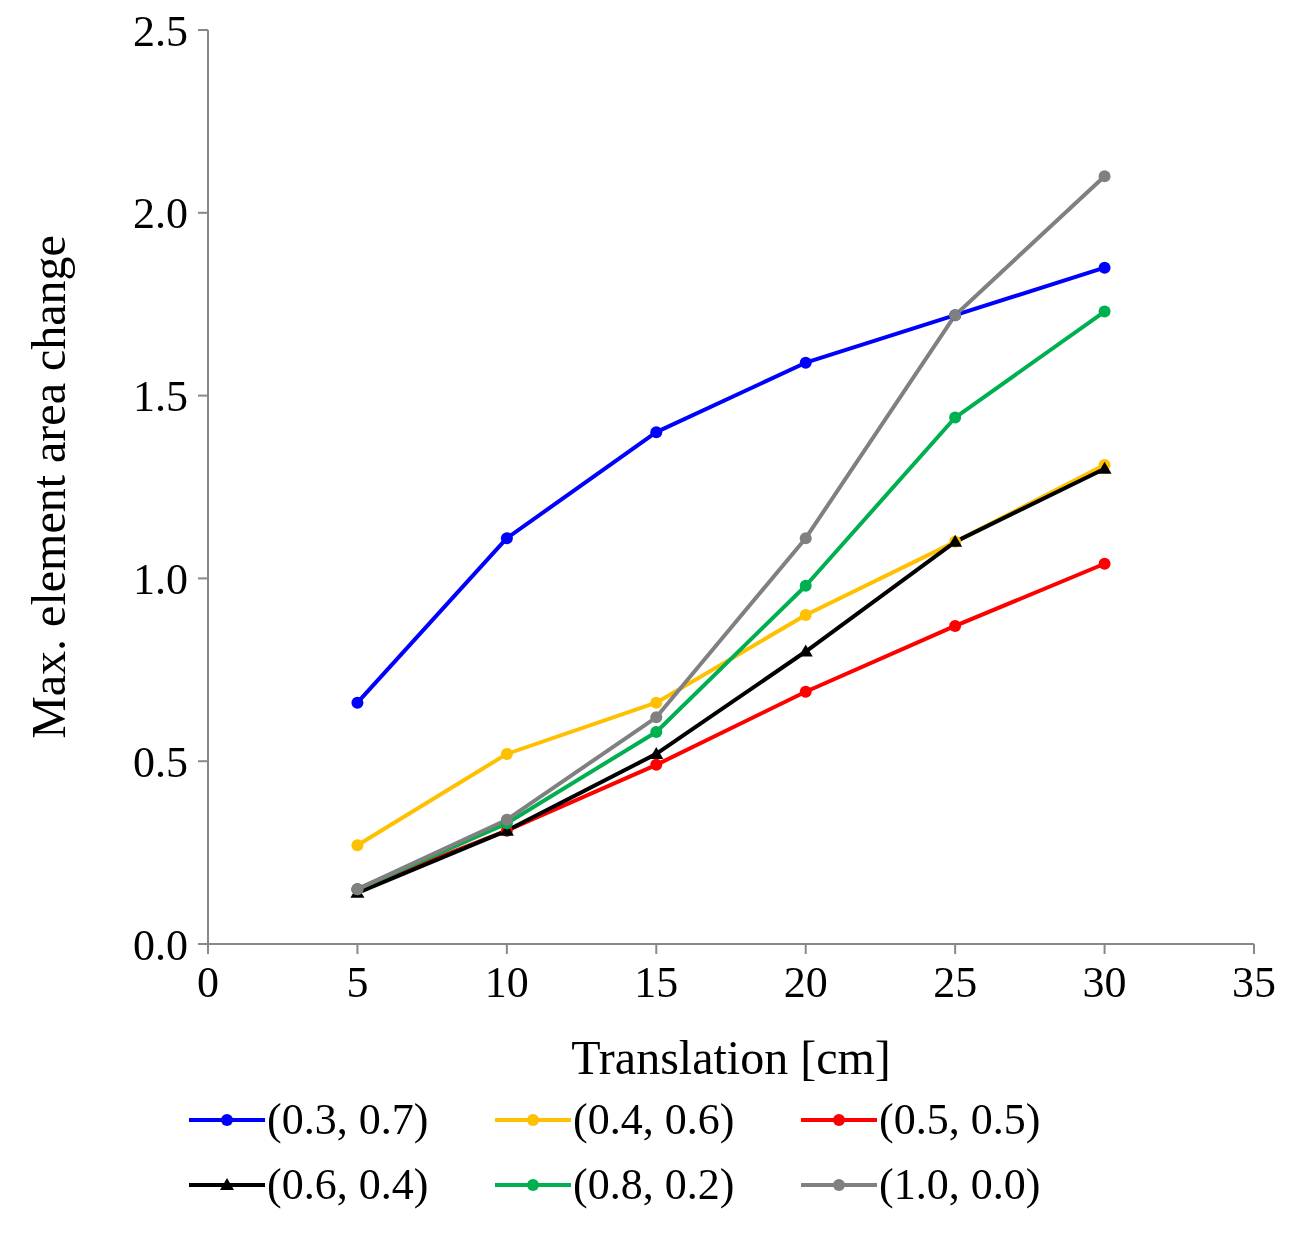 The width and height of the screenshot is (1302, 1242). I want to click on x-tick-label: 5, so click(357, 983).